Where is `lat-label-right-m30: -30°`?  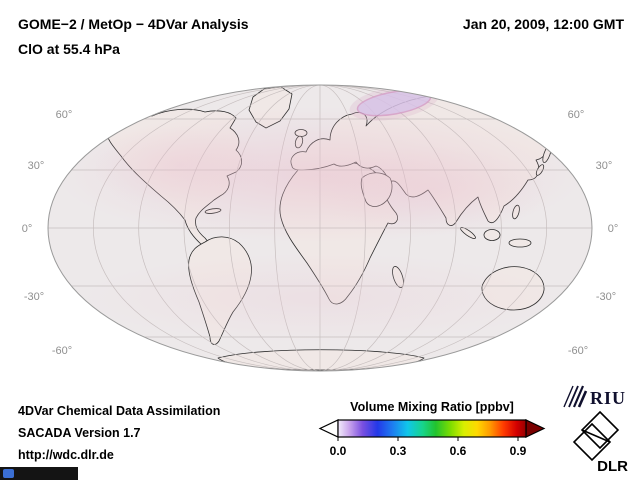
lat-label-right-m30: -30° is located at coordinates (606, 297).